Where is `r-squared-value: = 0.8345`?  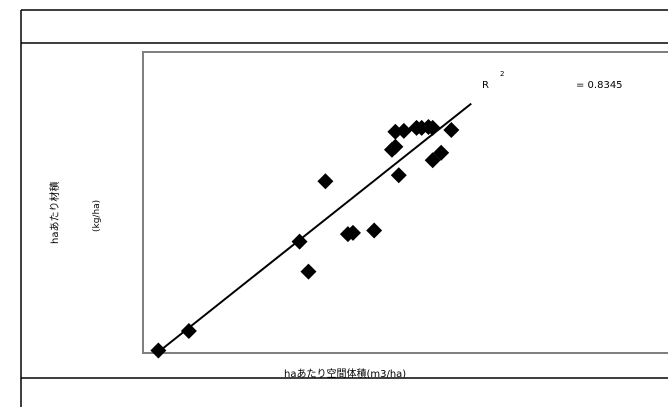 r-squared-value: = 0.8345 is located at coordinates (599, 85).